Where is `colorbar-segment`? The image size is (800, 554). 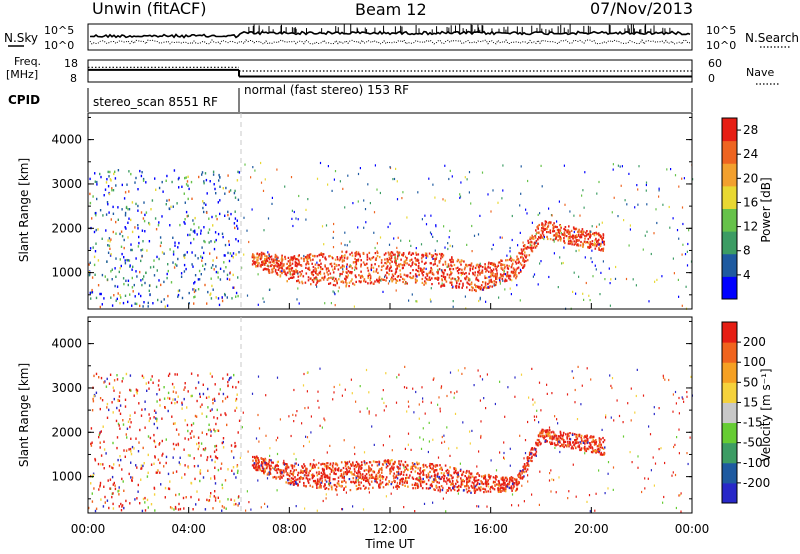 colorbar-segment is located at coordinates (729, 130).